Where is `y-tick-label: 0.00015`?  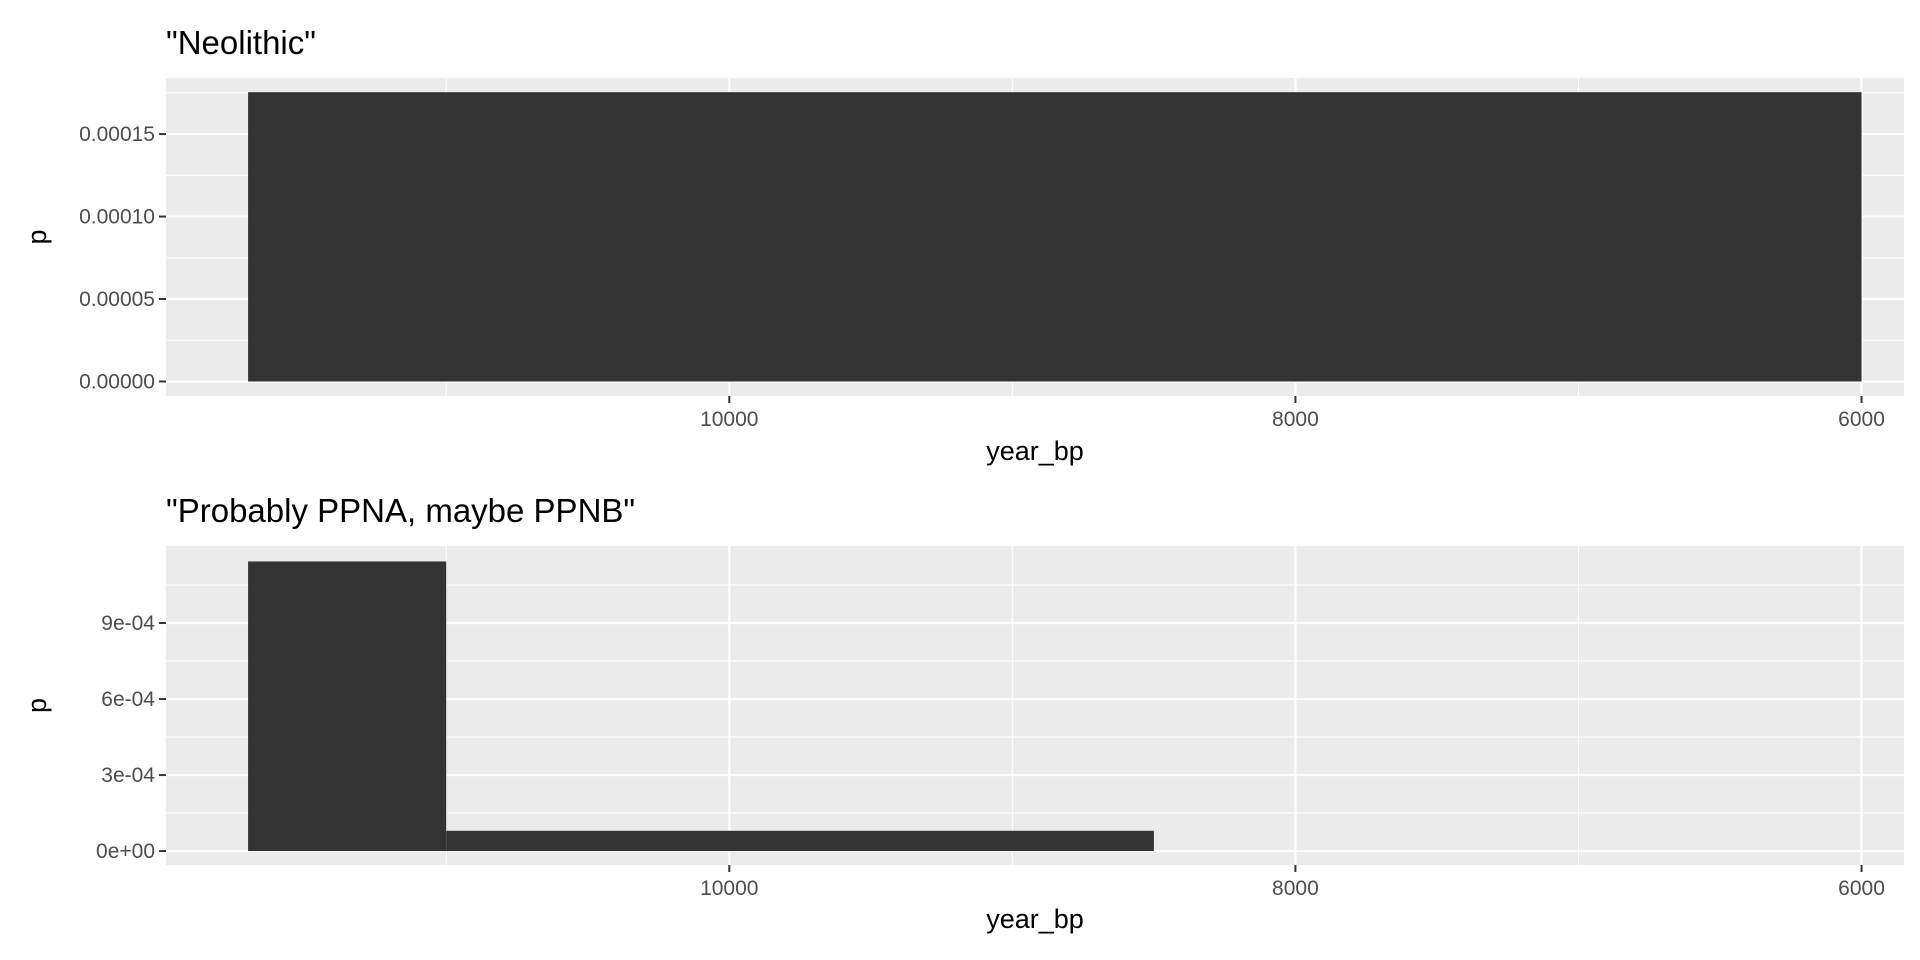 y-tick-label: 0.00015 is located at coordinates (117, 134).